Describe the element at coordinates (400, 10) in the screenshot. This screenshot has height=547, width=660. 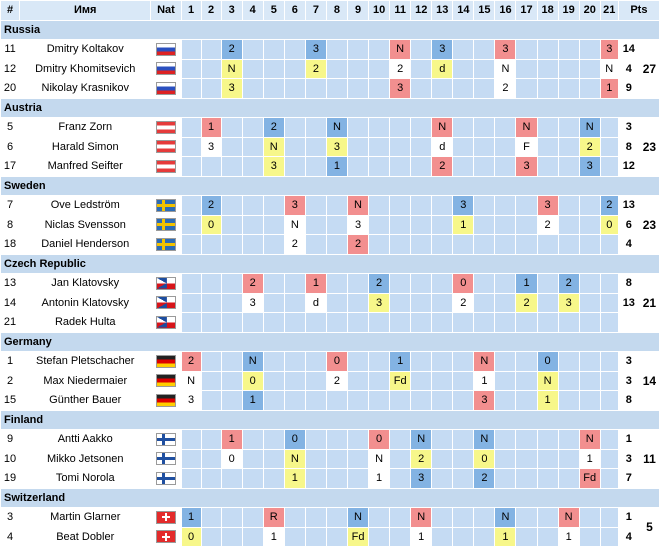
I see `col-header-event-11: 11` at that location.